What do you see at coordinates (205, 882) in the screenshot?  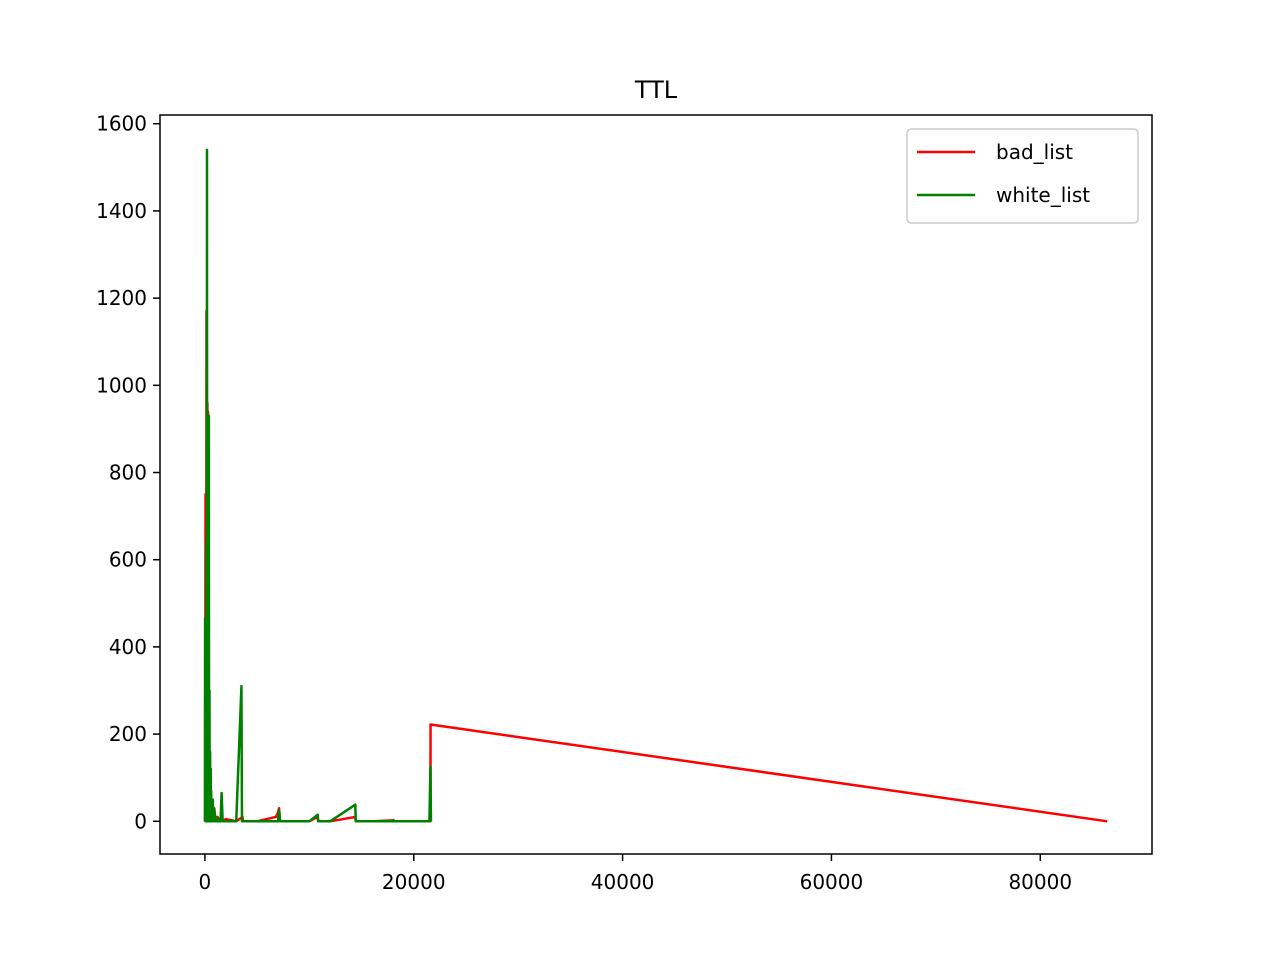 I see `x-tick-label: 0` at bounding box center [205, 882].